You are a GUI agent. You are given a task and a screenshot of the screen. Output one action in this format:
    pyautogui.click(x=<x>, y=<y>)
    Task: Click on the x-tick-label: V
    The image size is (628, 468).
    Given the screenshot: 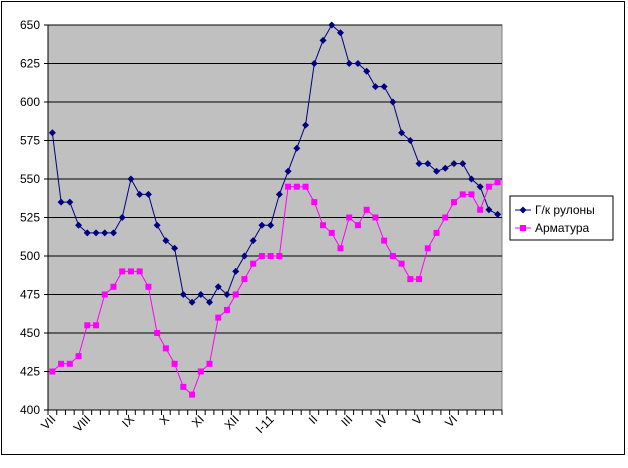 What is the action you would take?
    pyautogui.click(x=418, y=420)
    